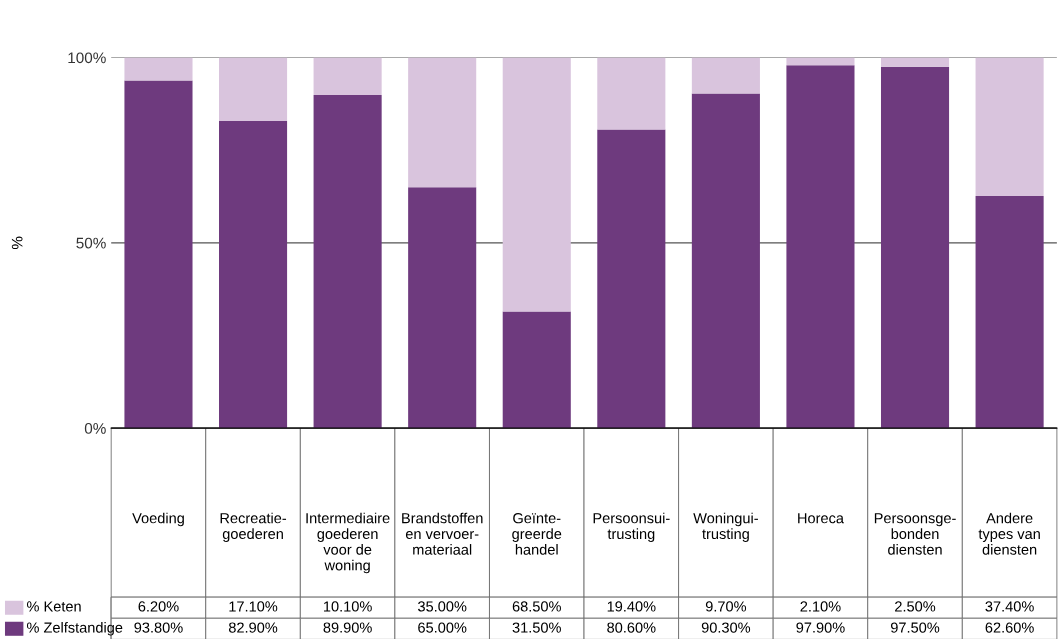  I want to click on x-tick-label: Woningui- trusting, so click(725, 527).